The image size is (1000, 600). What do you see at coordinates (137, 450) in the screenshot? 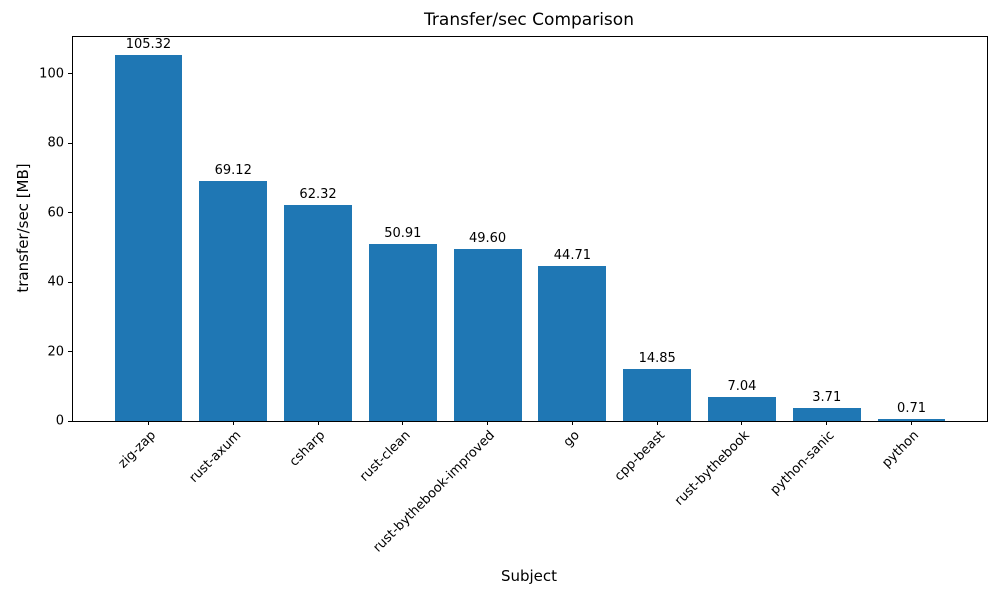
I see `x-tick-label: zig-zap` at bounding box center [137, 450].